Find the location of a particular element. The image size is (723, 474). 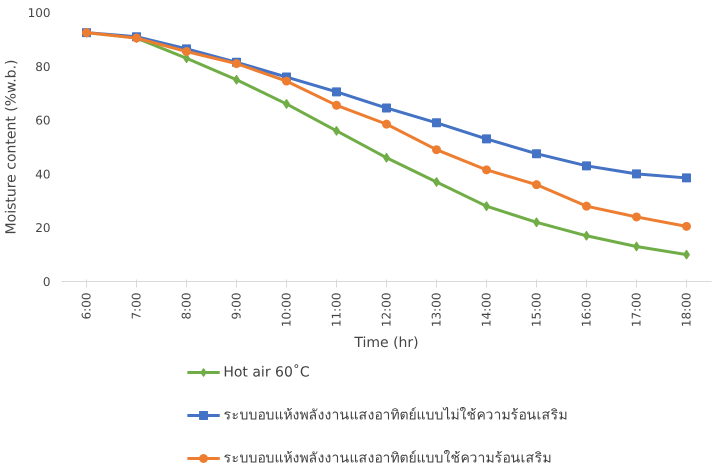

y-tick-label: 20 is located at coordinates (43, 228).